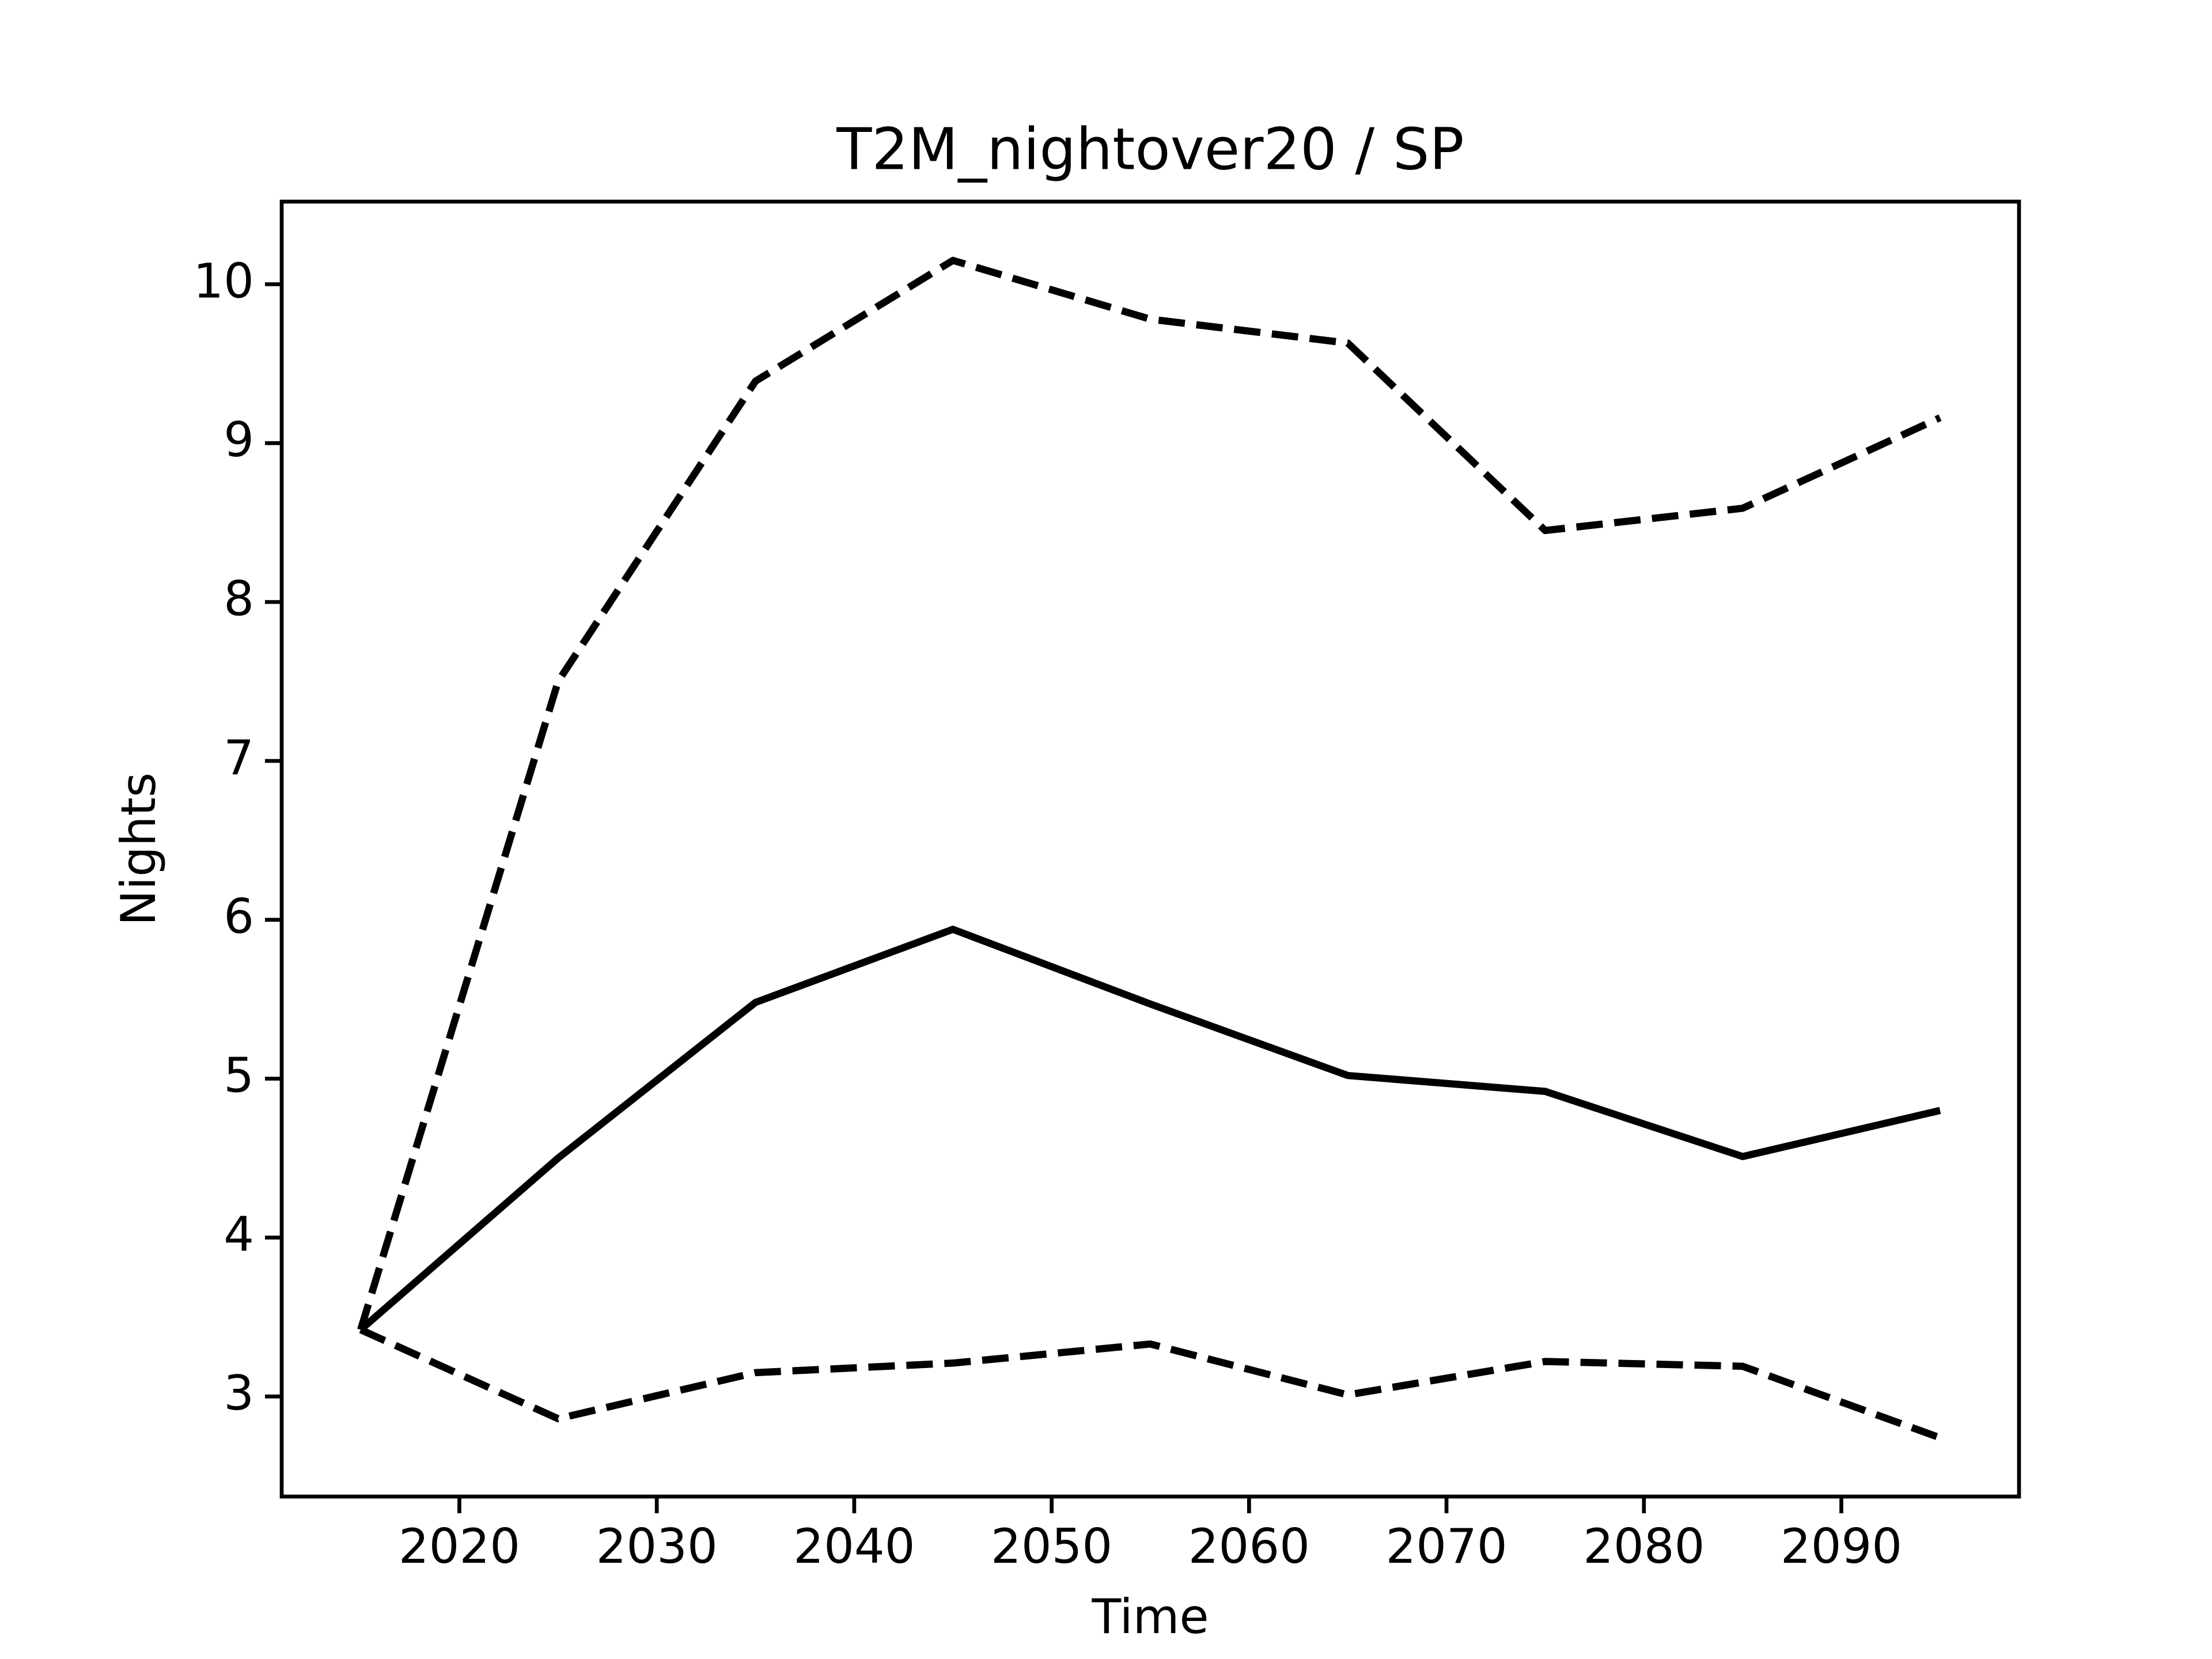 The image size is (2212, 1659). What do you see at coordinates (138, 849) in the screenshot?
I see `y-axis-label: Nights` at bounding box center [138, 849].